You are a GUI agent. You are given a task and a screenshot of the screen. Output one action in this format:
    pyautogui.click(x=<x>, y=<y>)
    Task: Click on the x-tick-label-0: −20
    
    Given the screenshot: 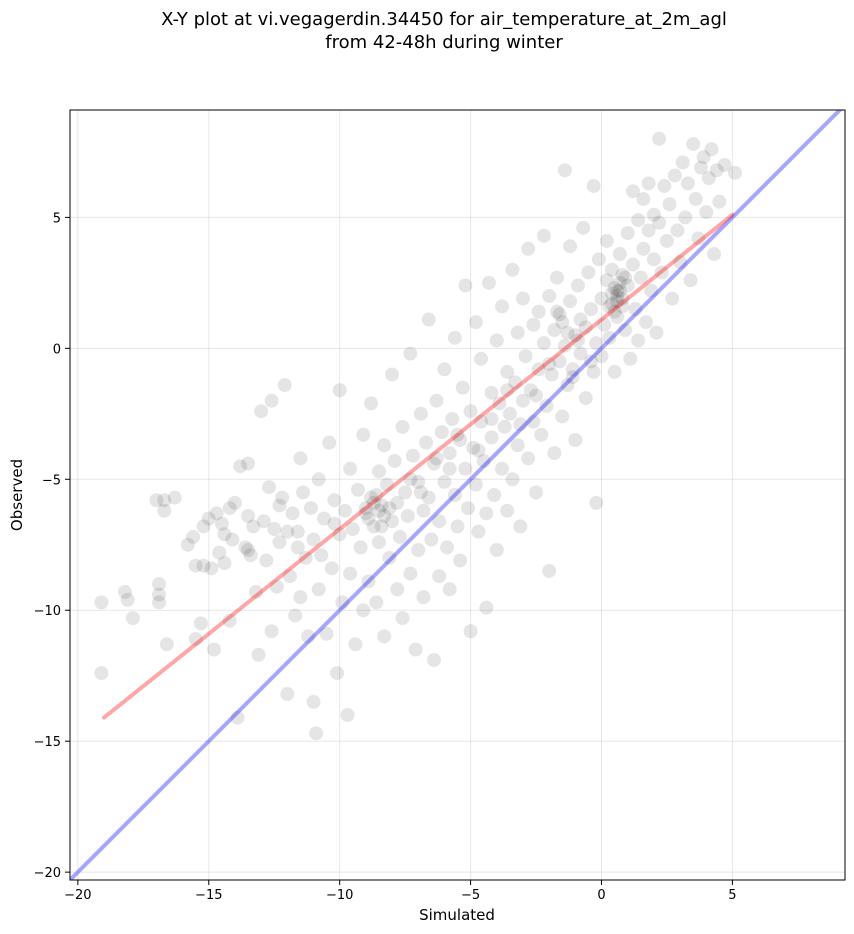 What is the action you would take?
    pyautogui.click(x=77, y=895)
    